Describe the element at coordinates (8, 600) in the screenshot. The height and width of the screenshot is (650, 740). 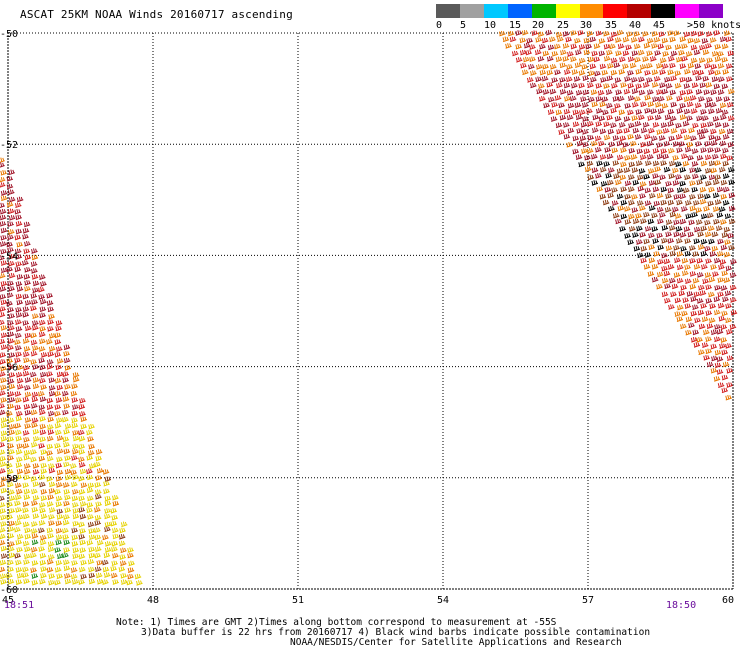
I see `longitude-label: 45` at that location.